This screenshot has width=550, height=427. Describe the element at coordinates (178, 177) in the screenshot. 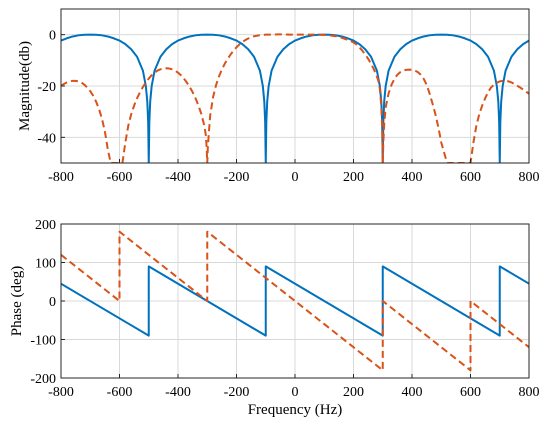

I see `magnitude-xtick-label: -400` at that location.